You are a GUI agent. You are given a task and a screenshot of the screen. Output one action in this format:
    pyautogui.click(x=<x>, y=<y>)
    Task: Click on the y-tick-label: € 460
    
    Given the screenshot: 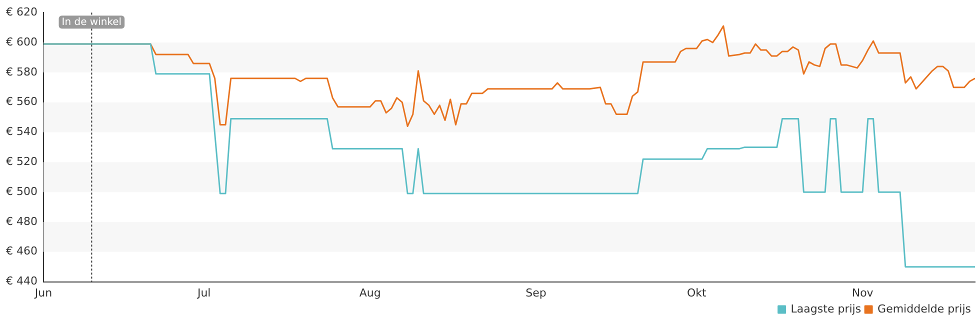 What is the action you would take?
    pyautogui.click(x=22, y=251)
    